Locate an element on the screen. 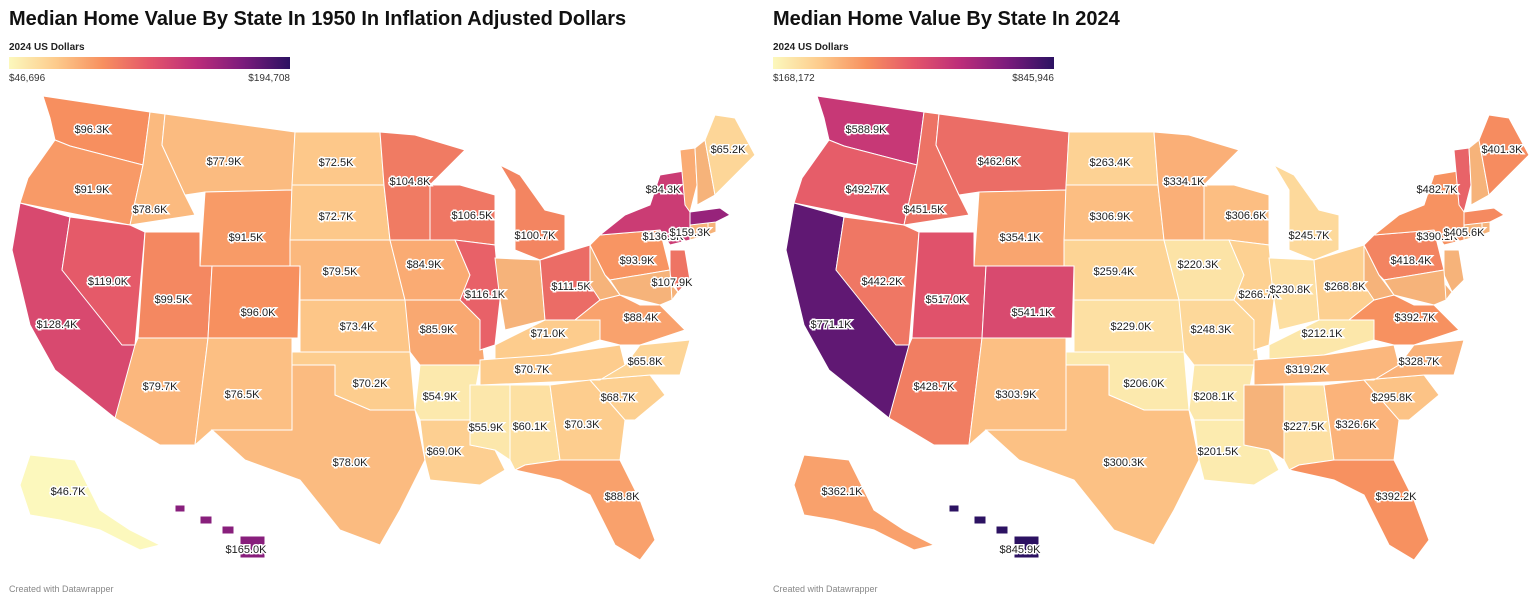 The image size is (1536, 606). state-value-halo: $69.0K is located at coordinates (445, 452).